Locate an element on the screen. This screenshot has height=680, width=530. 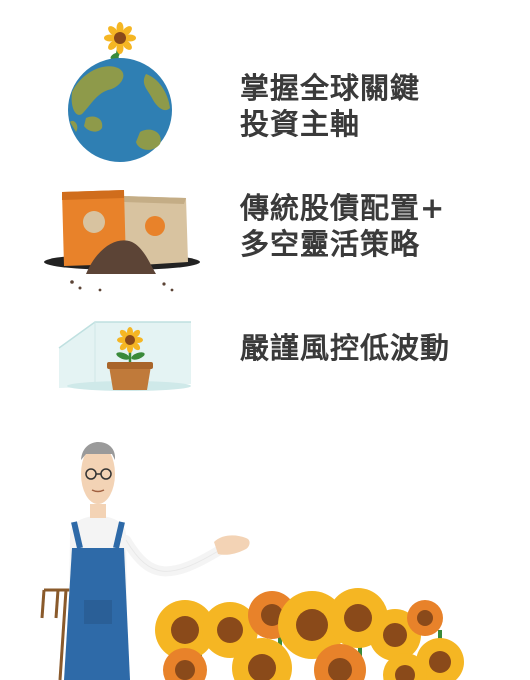
feature-text: 嚴謹風控低波動 is located at coordinates (345, 348).